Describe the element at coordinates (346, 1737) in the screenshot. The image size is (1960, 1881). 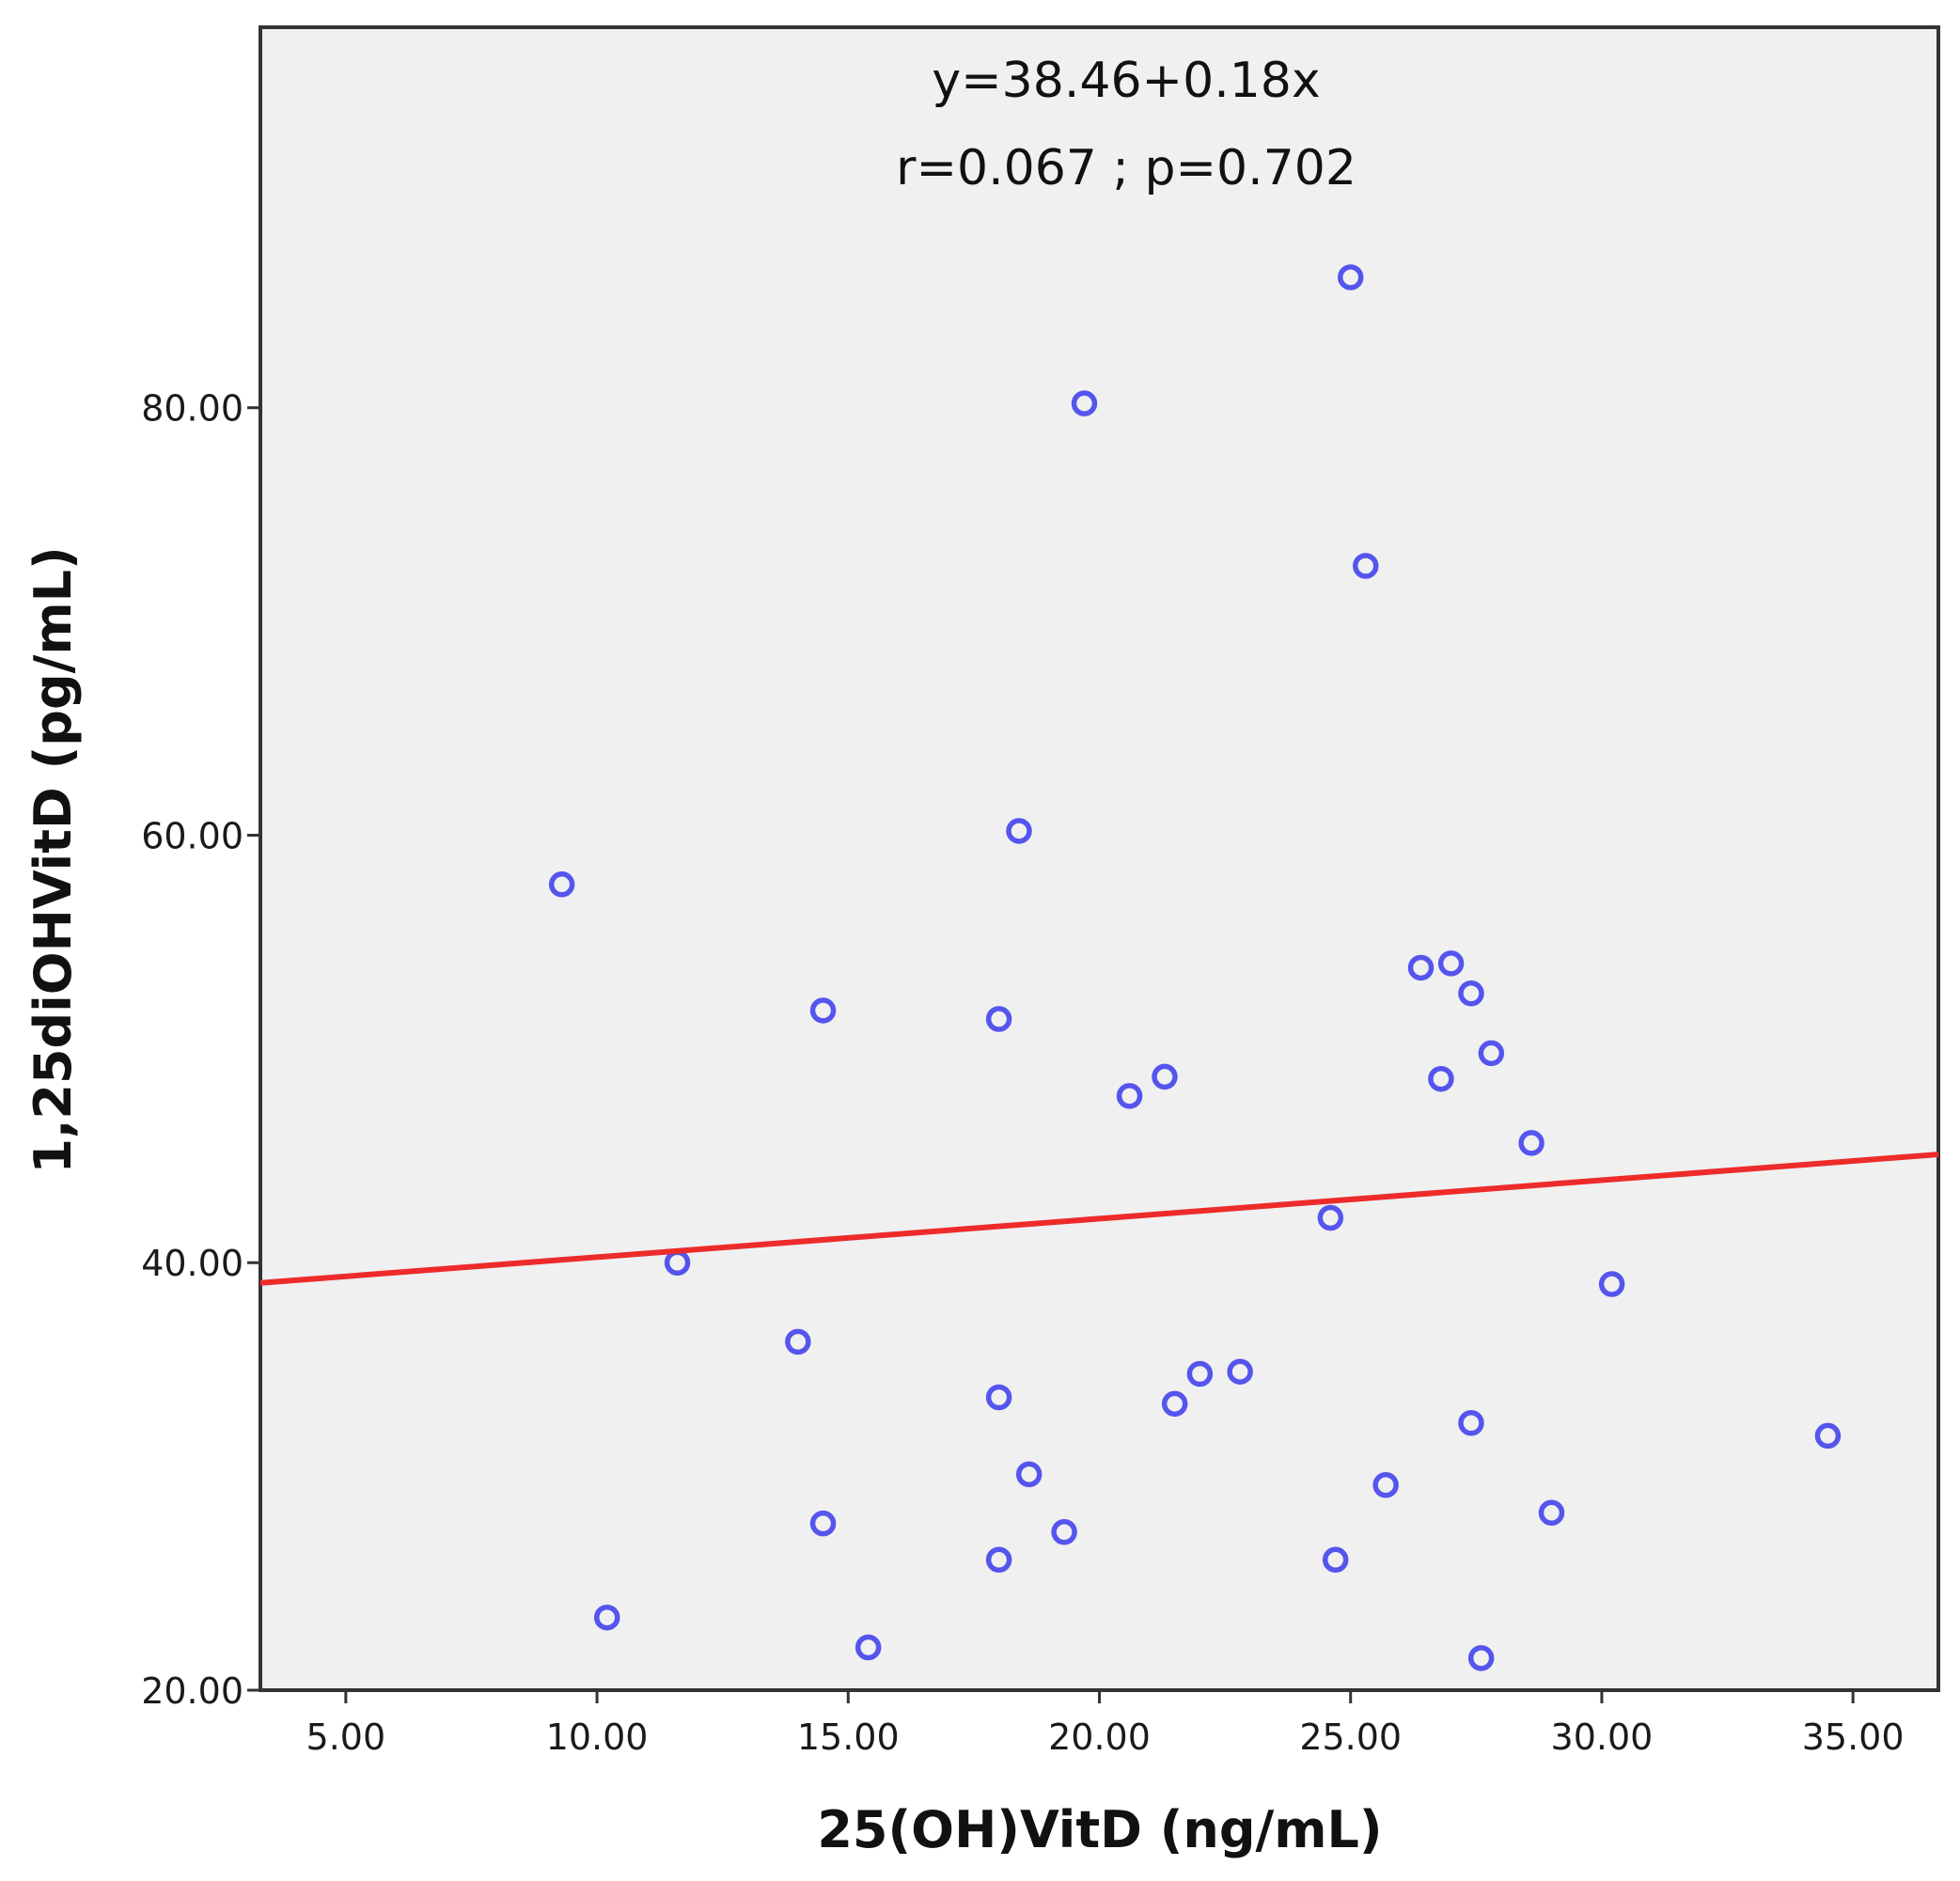
I see `x-tick-label: 5.00` at that location.